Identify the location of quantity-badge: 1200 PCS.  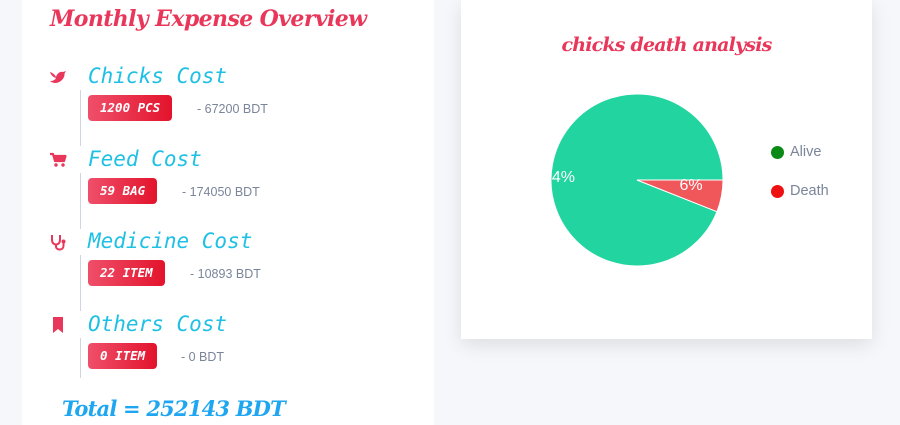
(130, 108).